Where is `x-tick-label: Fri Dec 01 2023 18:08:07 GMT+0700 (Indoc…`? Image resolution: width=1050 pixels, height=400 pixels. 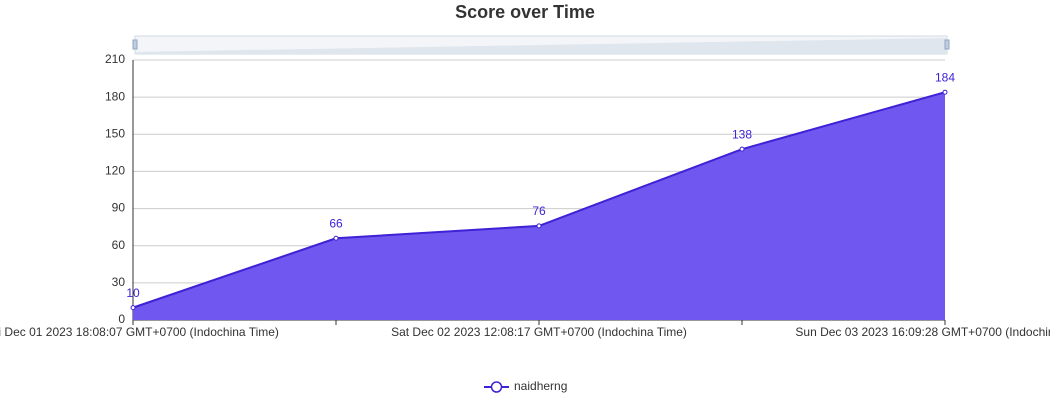 x-tick-label: Fri Dec 01 2023 18:08:07 GMT+0700 (Indoc… is located at coordinates (139, 332).